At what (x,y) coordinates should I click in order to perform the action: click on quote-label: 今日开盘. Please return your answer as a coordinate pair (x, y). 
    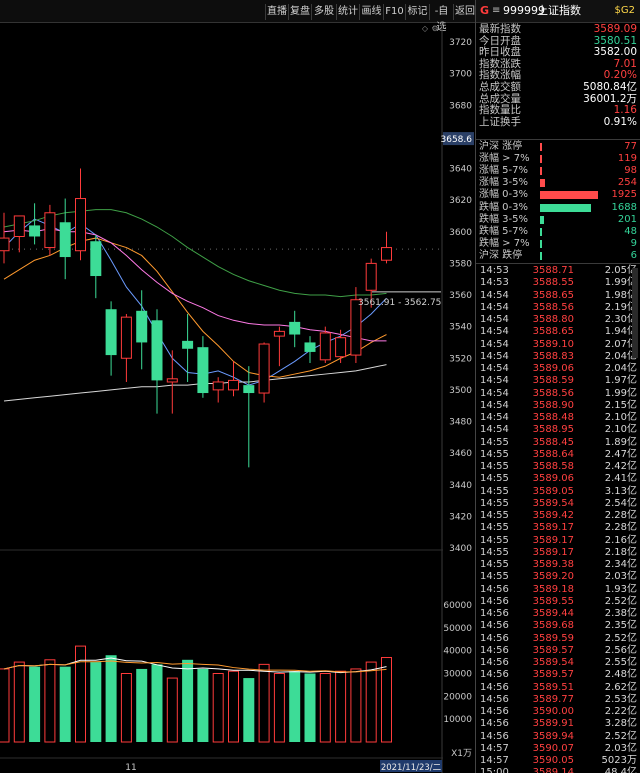
    Looking at the image, I should click on (500, 40).